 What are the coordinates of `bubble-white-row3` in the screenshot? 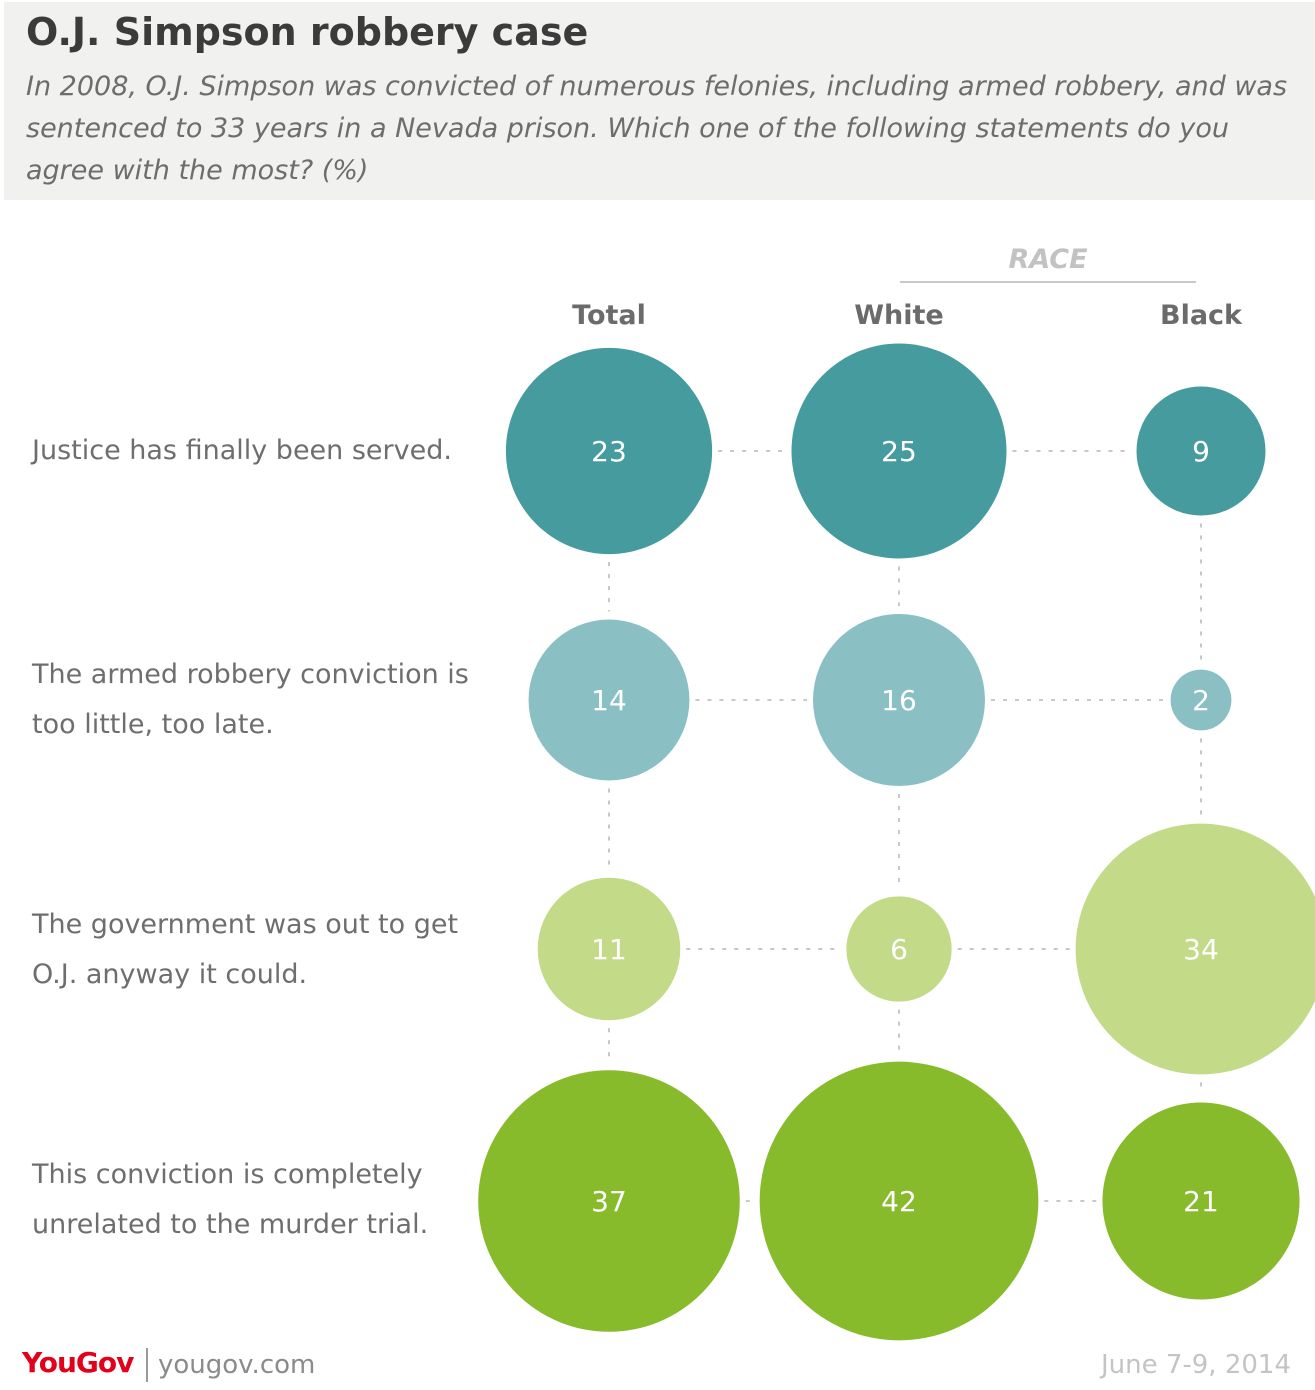 It's located at (899, 949).